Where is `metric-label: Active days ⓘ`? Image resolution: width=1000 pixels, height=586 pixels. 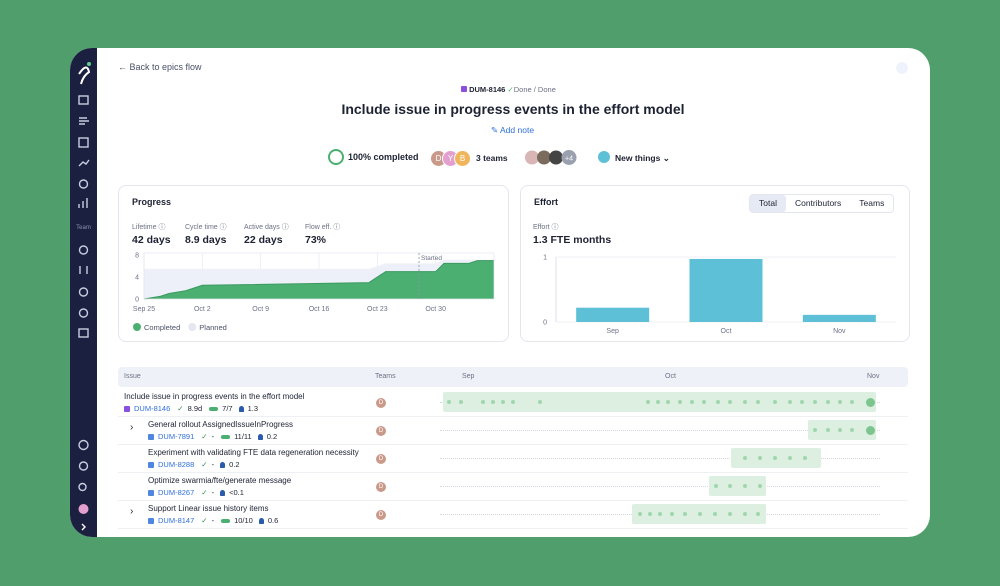 metric-label: Active days ⓘ is located at coordinates (266, 227).